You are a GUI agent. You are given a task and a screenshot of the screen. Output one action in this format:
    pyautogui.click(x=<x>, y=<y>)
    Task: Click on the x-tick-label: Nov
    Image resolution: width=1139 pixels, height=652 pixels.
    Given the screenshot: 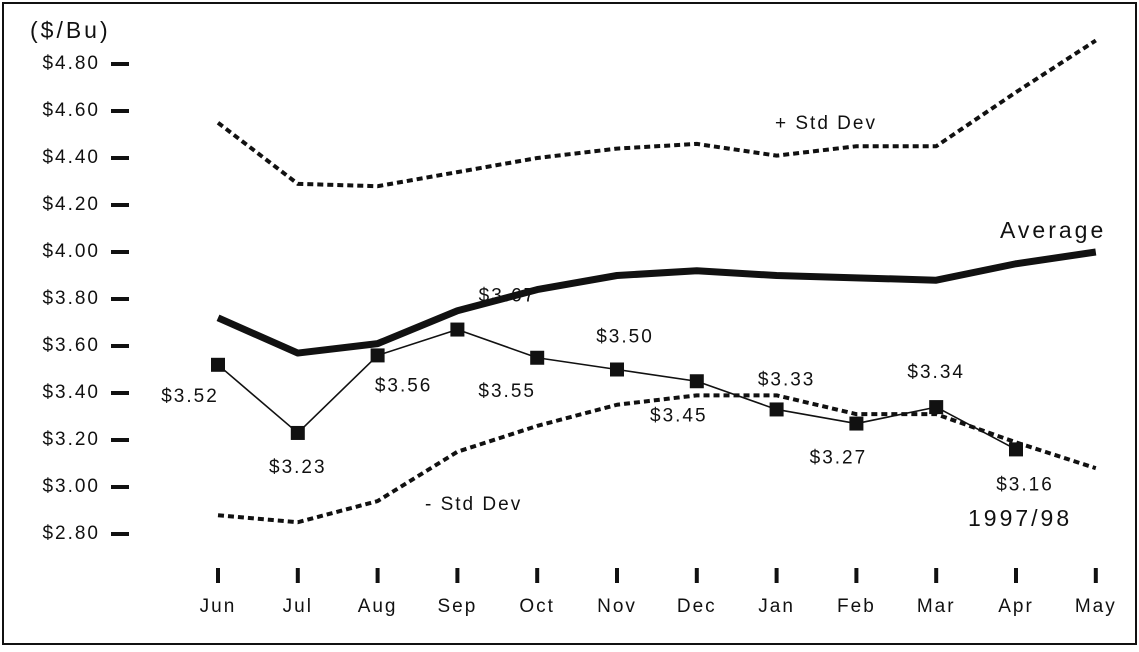 What is the action you would take?
    pyautogui.click(x=617, y=606)
    